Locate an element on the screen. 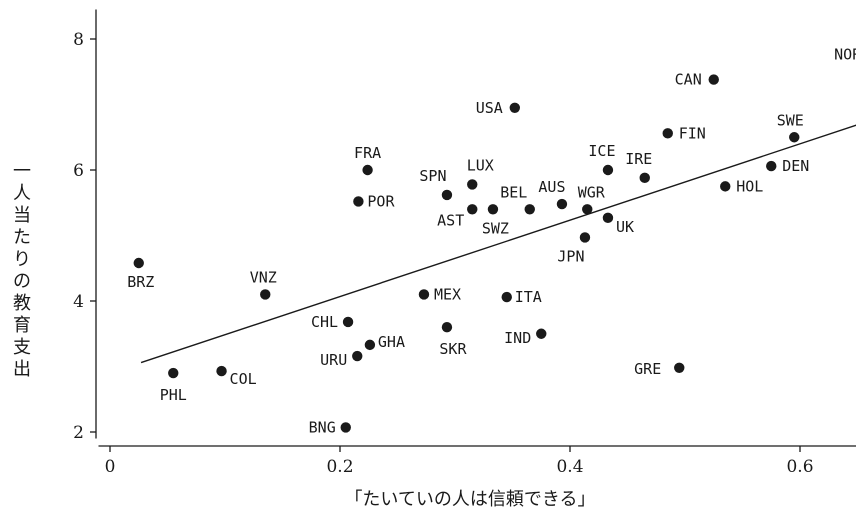  data-point-ire is located at coordinates (644, 178).